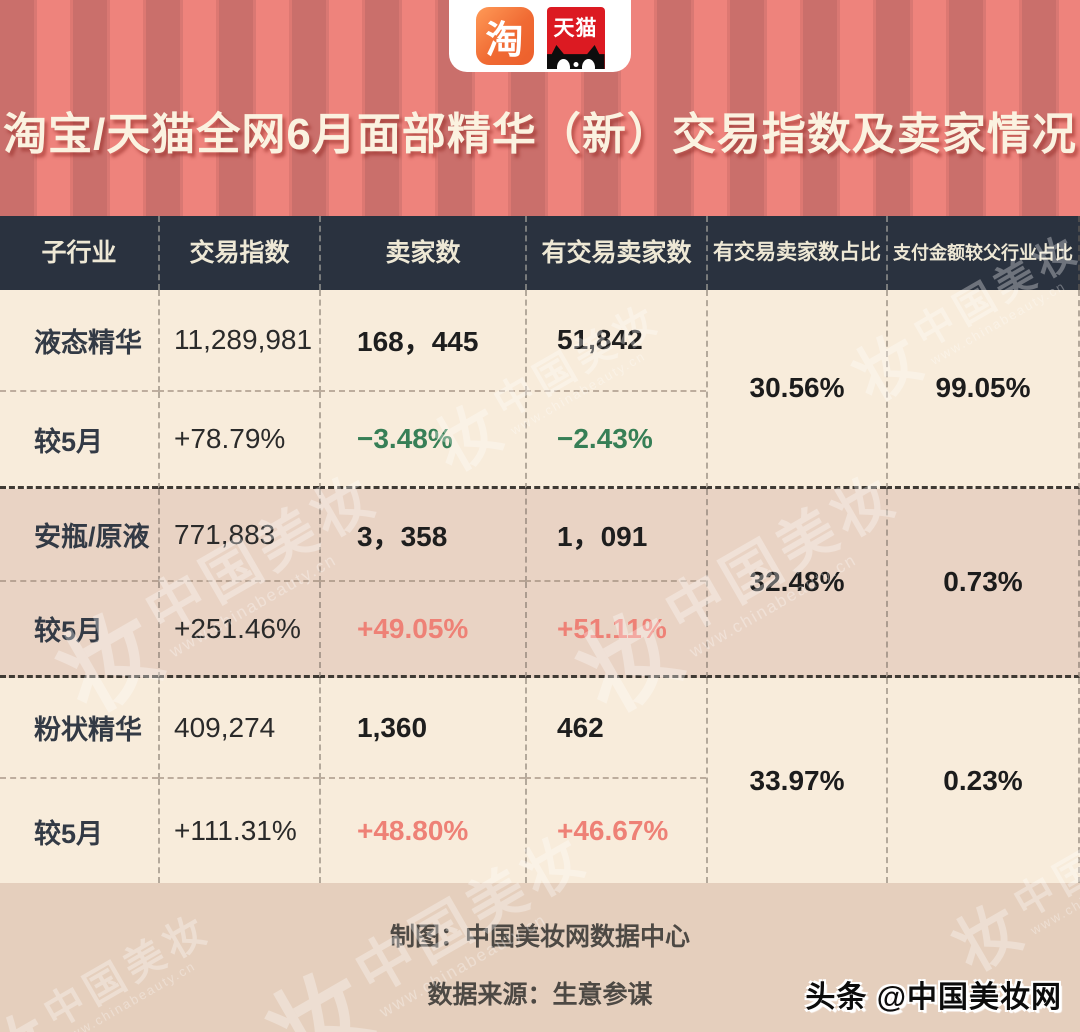 The width and height of the screenshot is (1080, 1032). What do you see at coordinates (540, 36) in the screenshot?
I see `logo-card: 淘 天猫` at bounding box center [540, 36].